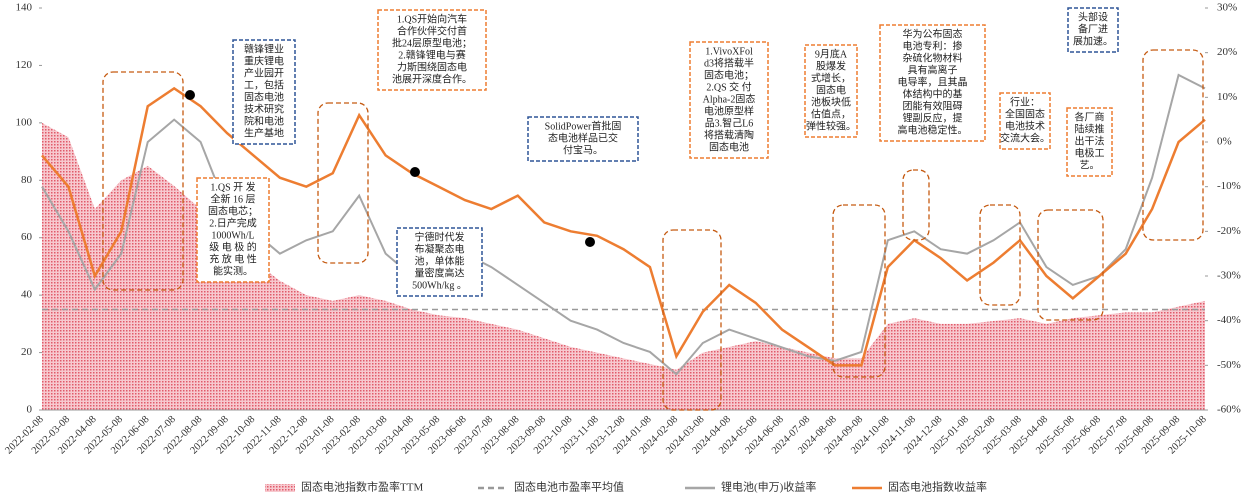  What do you see at coordinates (432, 18) in the screenshot?
I see `annotation-text: 1.QS开始向汽车` at bounding box center [432, 18].